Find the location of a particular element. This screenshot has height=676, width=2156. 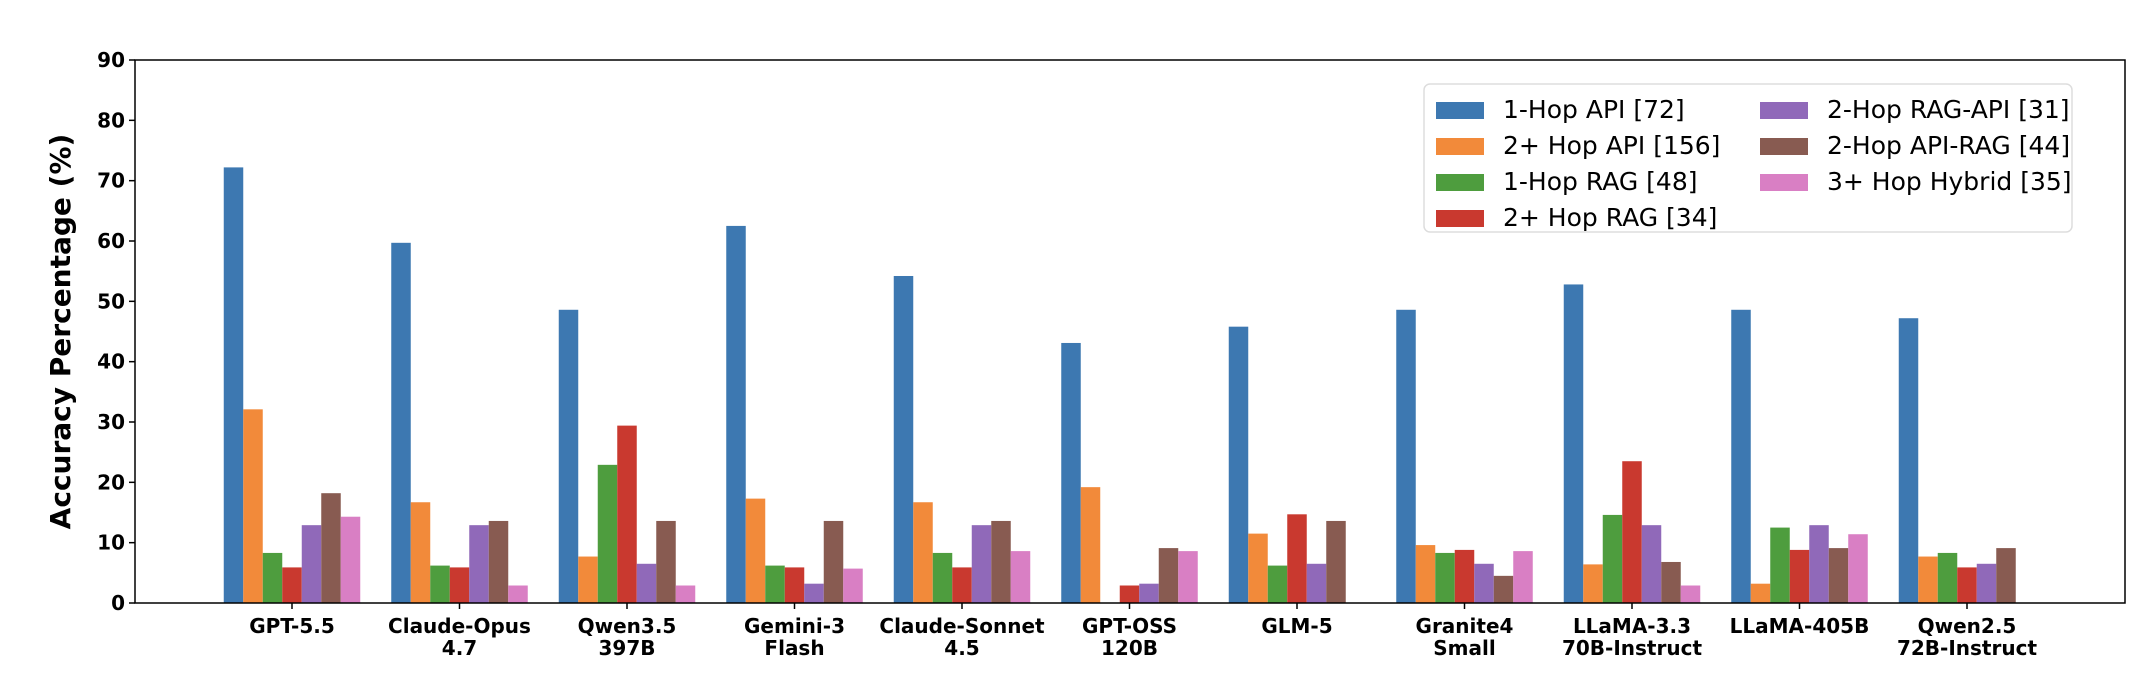

y-tick-label: 10 is located at coordinates (111, 543).